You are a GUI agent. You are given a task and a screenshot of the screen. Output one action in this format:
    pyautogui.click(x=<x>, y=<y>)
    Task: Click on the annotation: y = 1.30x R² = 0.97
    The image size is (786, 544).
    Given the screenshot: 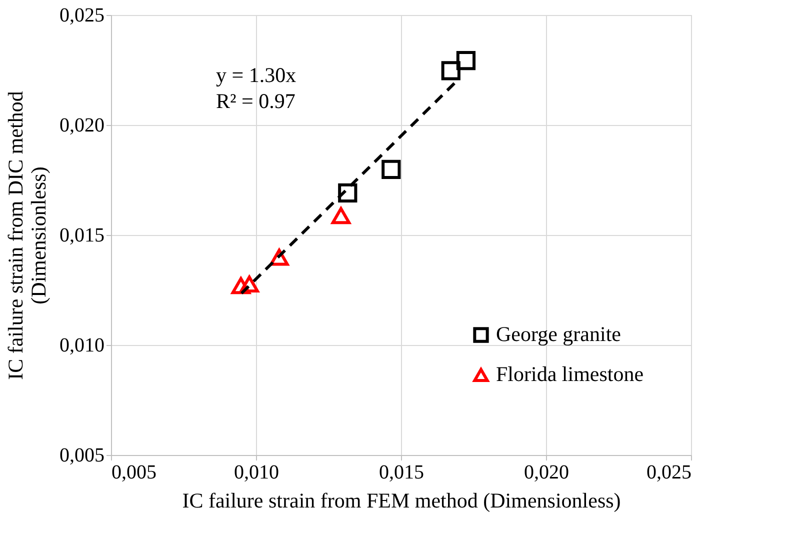 What is the action you would take?
    pyautogui.click(x=256, y=88)
    